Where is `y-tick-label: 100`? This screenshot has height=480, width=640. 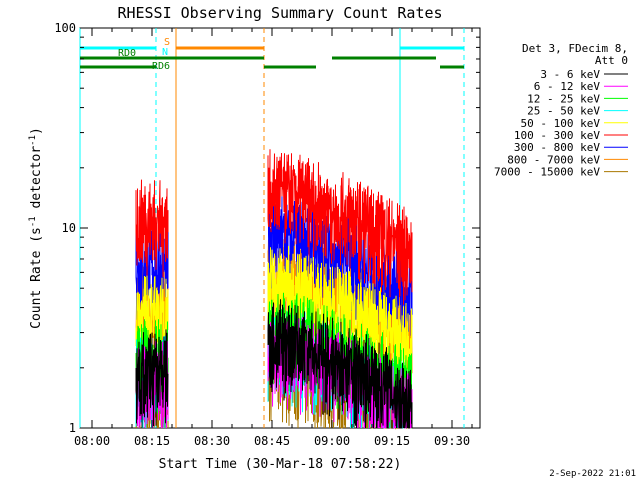 y-tick-label: 100 is located at coordinates (65, 28).